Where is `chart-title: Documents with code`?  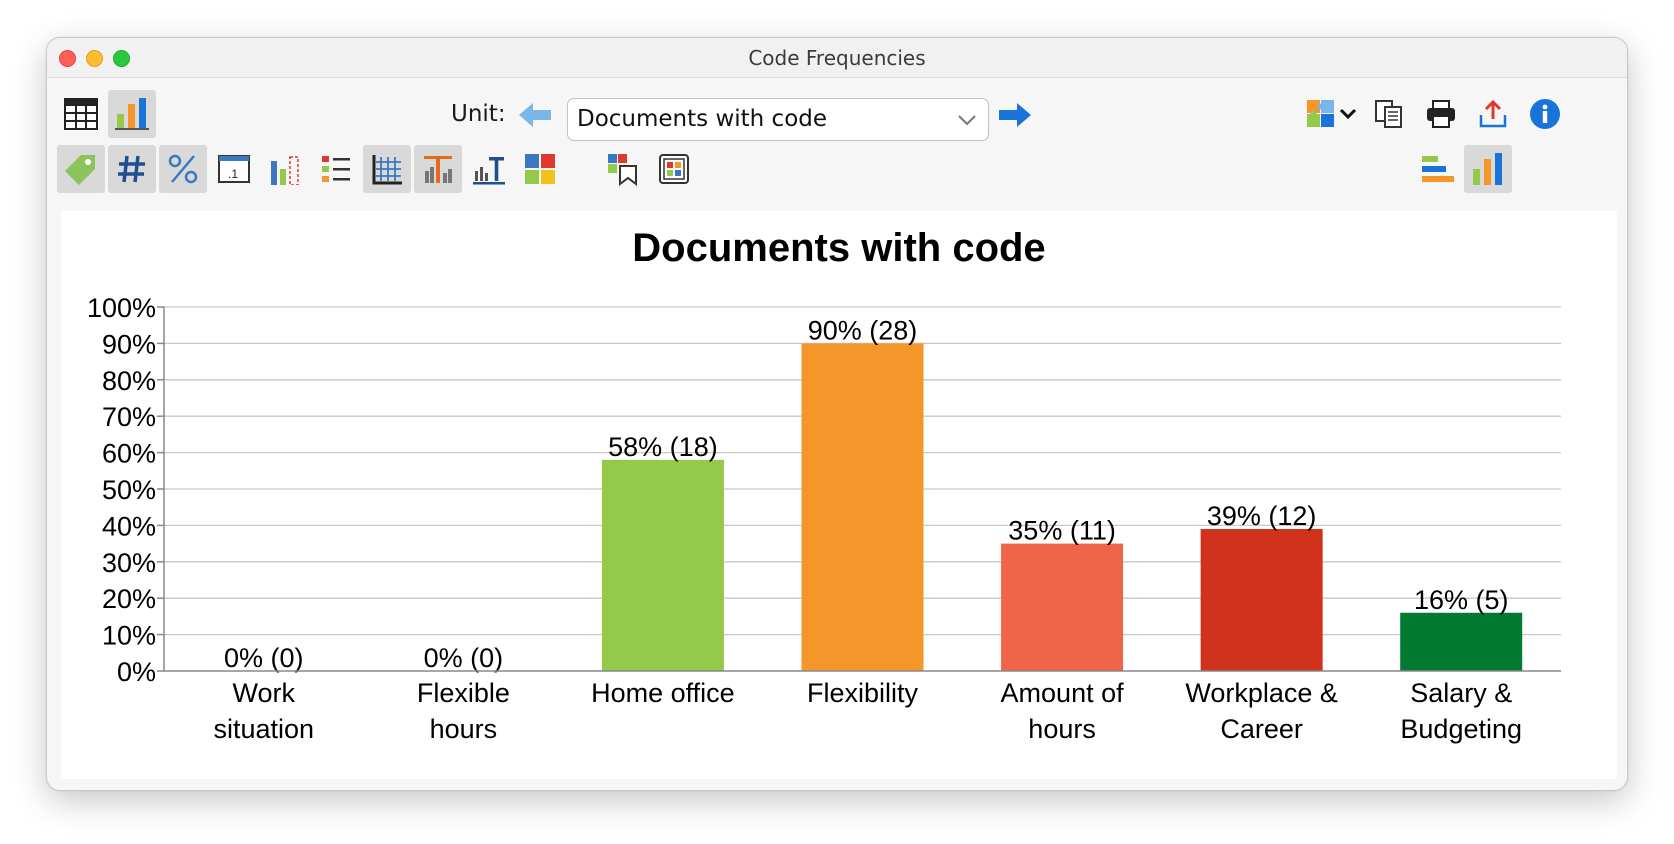
chart-title: Documents with code is located at coordinates (838, 248).